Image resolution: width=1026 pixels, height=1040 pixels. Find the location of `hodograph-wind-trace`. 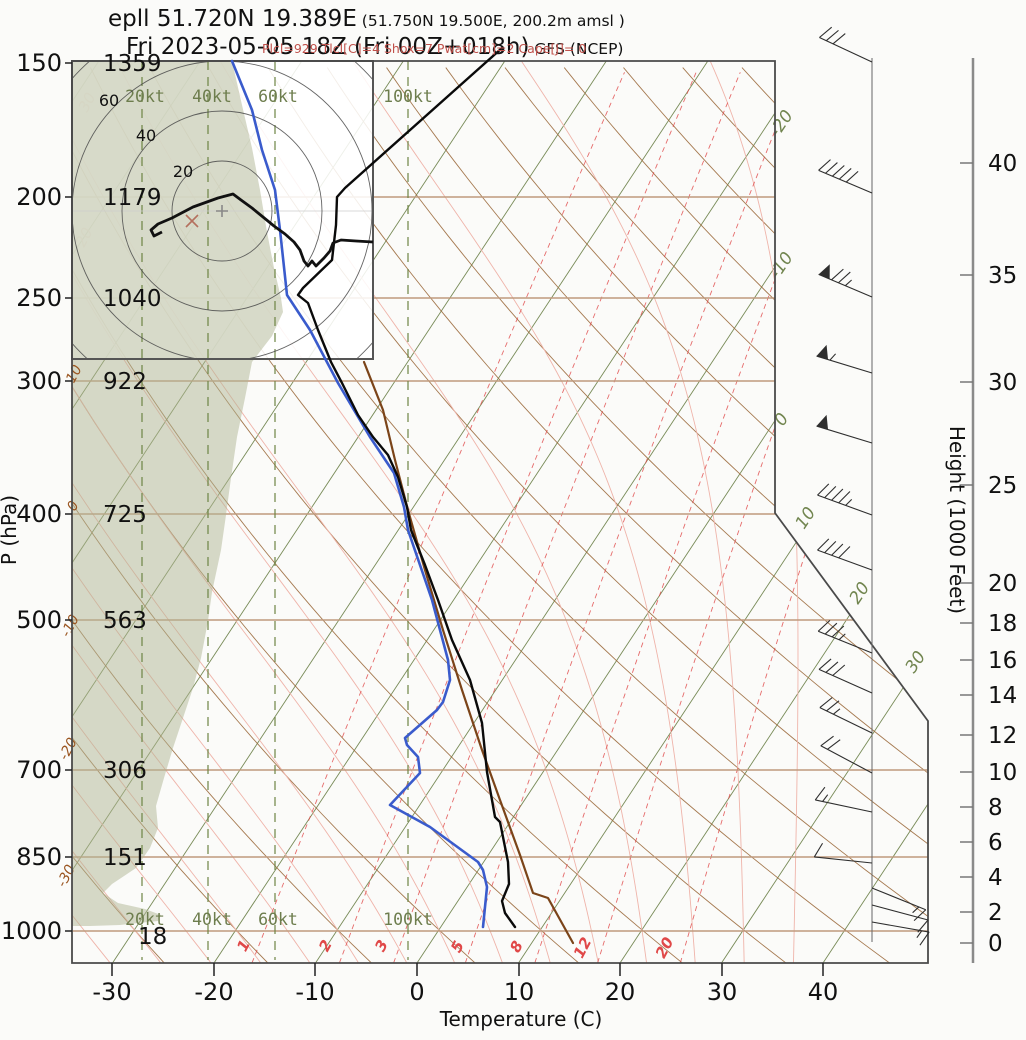

hodograph-wind-trace is located at coordinates (261, 230).